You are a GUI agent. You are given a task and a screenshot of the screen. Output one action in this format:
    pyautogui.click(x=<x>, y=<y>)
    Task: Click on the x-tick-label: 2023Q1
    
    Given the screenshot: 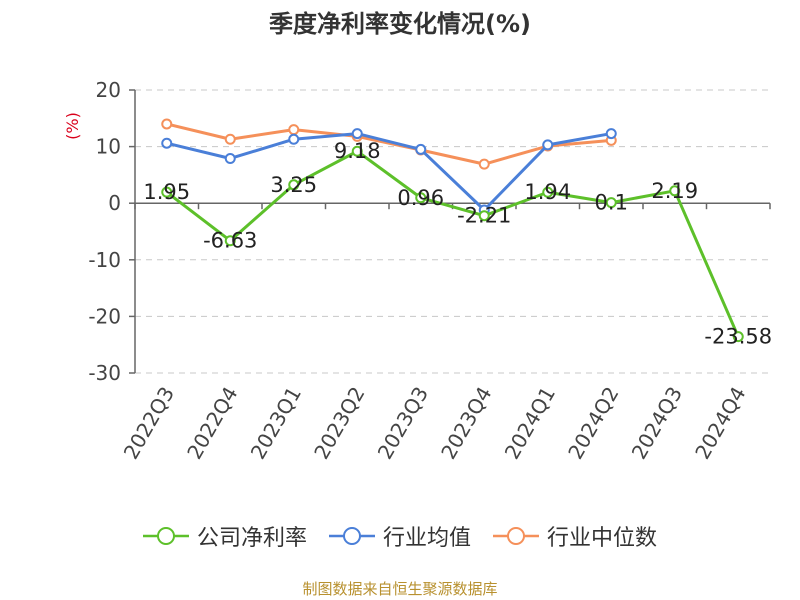 What is the action you would take?
    pyautogui.click(x=276, y=423)
    